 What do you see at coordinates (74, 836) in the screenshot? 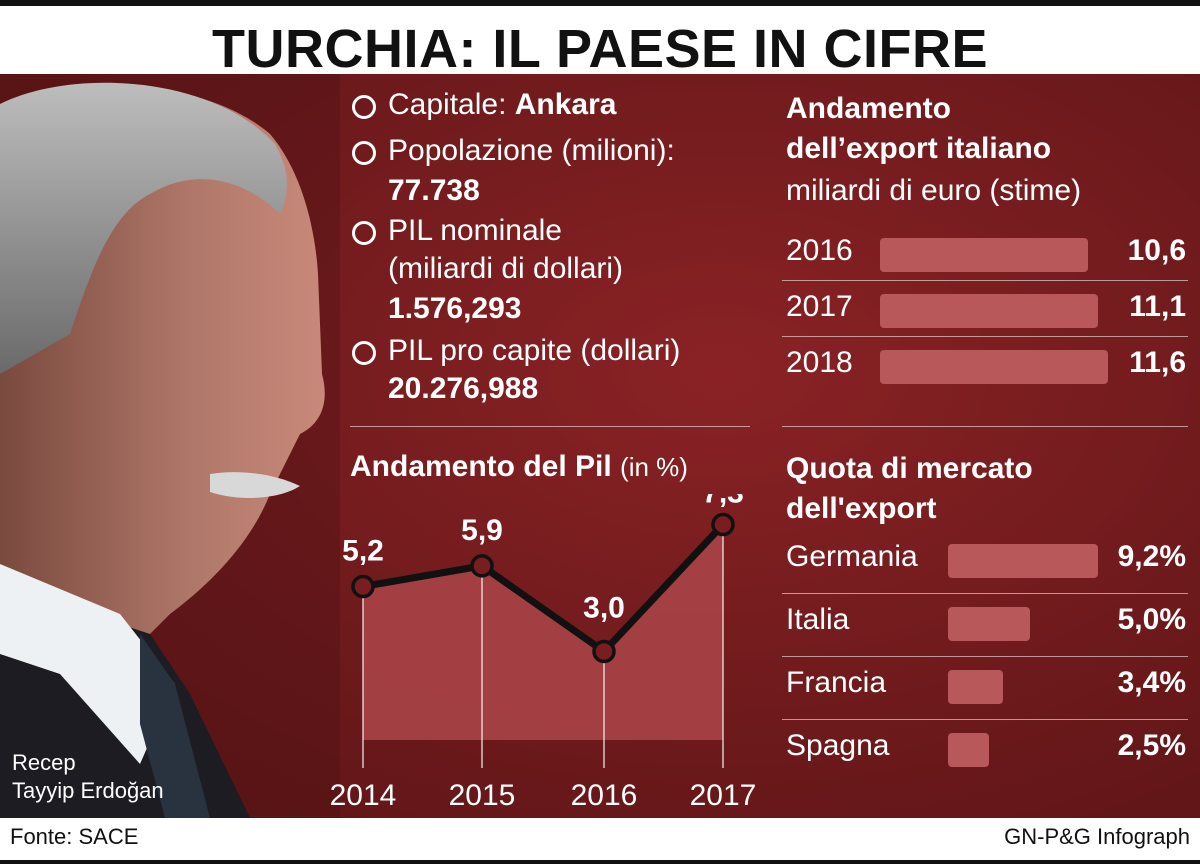
I see `source-note: Fonte: SACE` at bounding box center [74, 836].